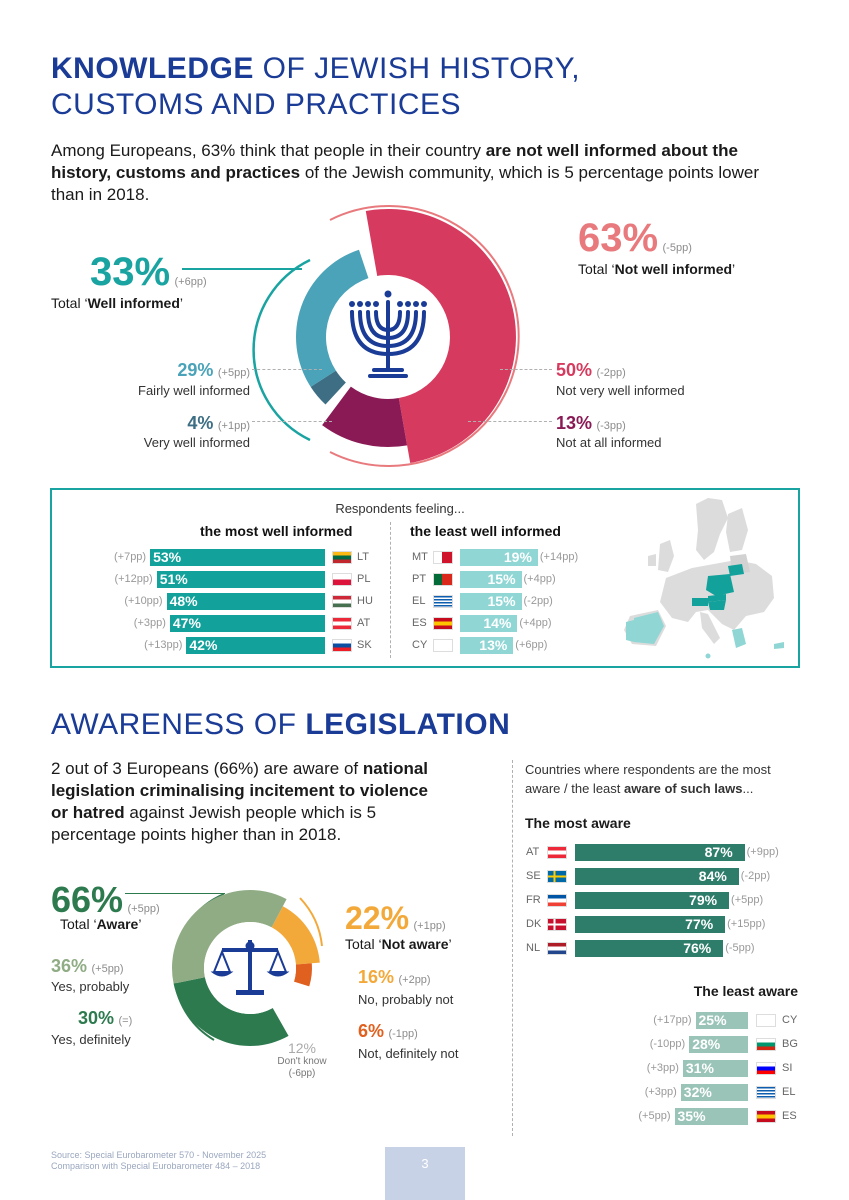 This screenshot has width=849, height=1200. What do you see at coordinates (377, 918) in the screenshot?
I see `notaware-pct: 22%` at bounding box center [377, 918].